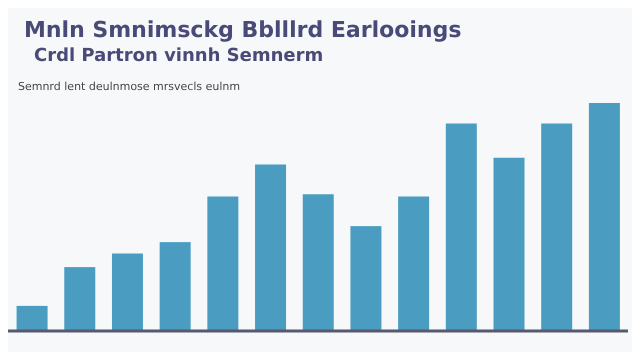  What do you see at coordinates (178, 55) in the screenshot?
I see `chart-subtitle: Crdl Partron vinnh Semnerm` at bounding box center [178, 55].